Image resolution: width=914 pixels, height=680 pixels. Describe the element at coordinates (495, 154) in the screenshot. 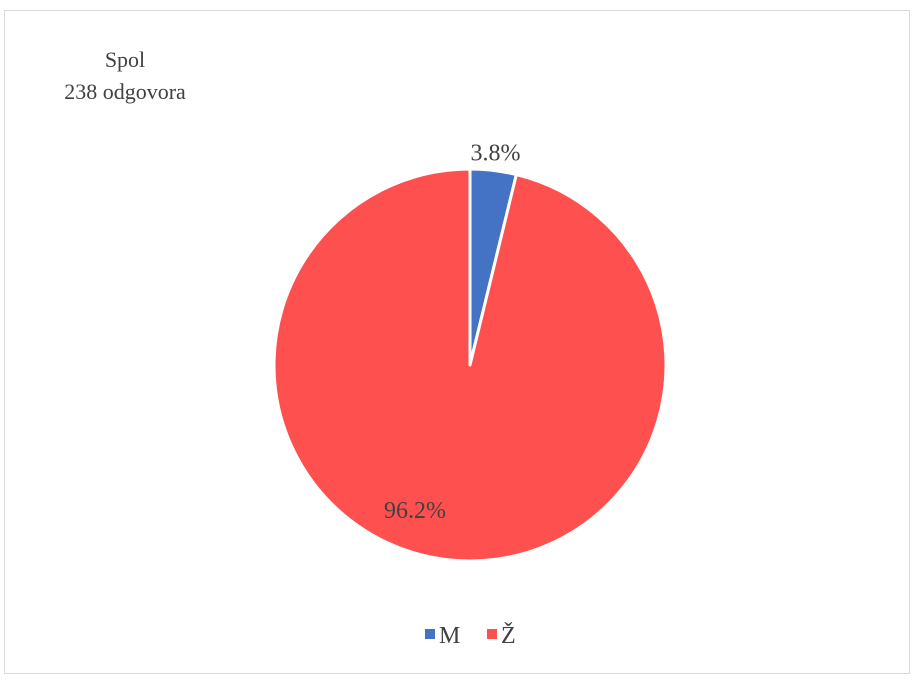

I see `data-label-1: 3.8%` at that location.